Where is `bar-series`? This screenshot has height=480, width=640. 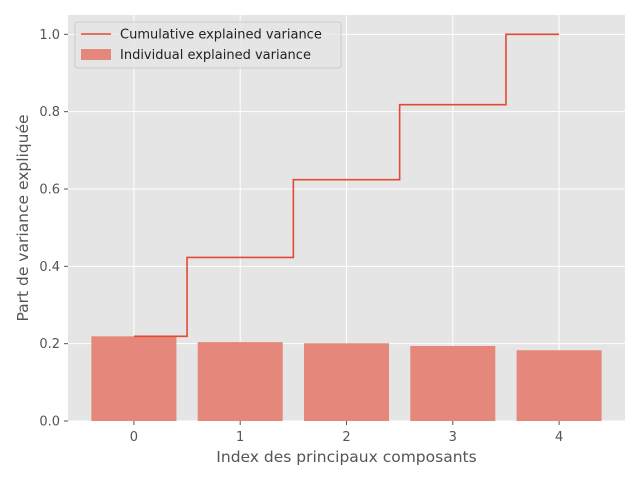
bar-series is located at coordinates (346, 378).